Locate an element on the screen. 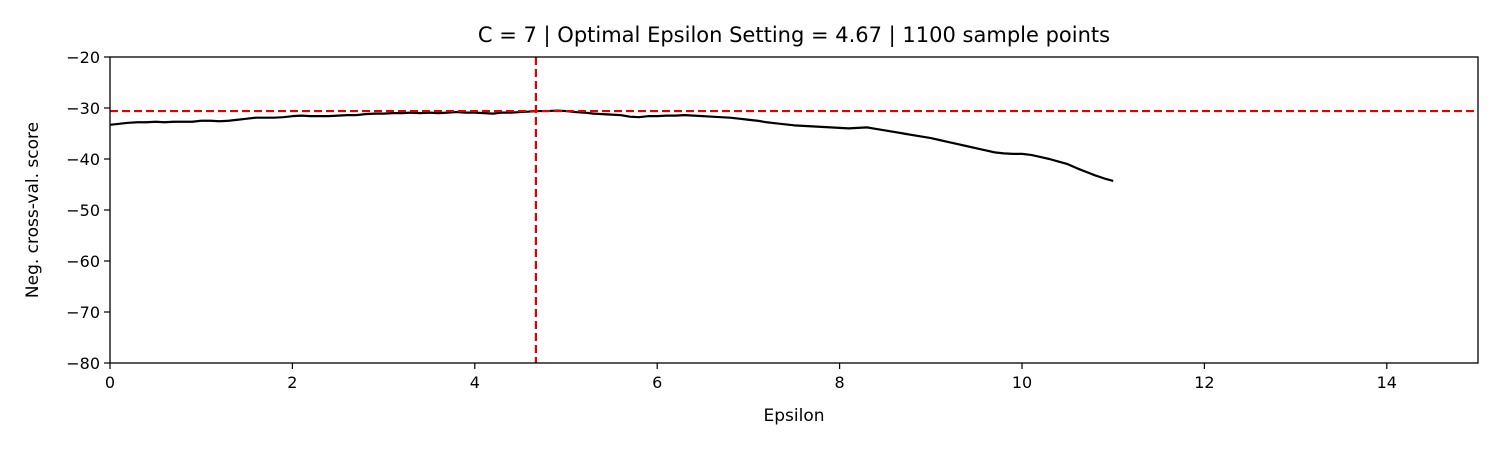  x-axis: 0 2 4 6 8 10 12 14 is located at coordinates (751, 377).